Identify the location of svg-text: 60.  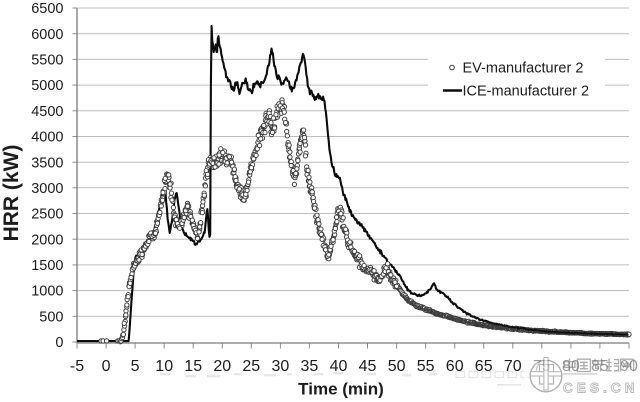
(455, 366).